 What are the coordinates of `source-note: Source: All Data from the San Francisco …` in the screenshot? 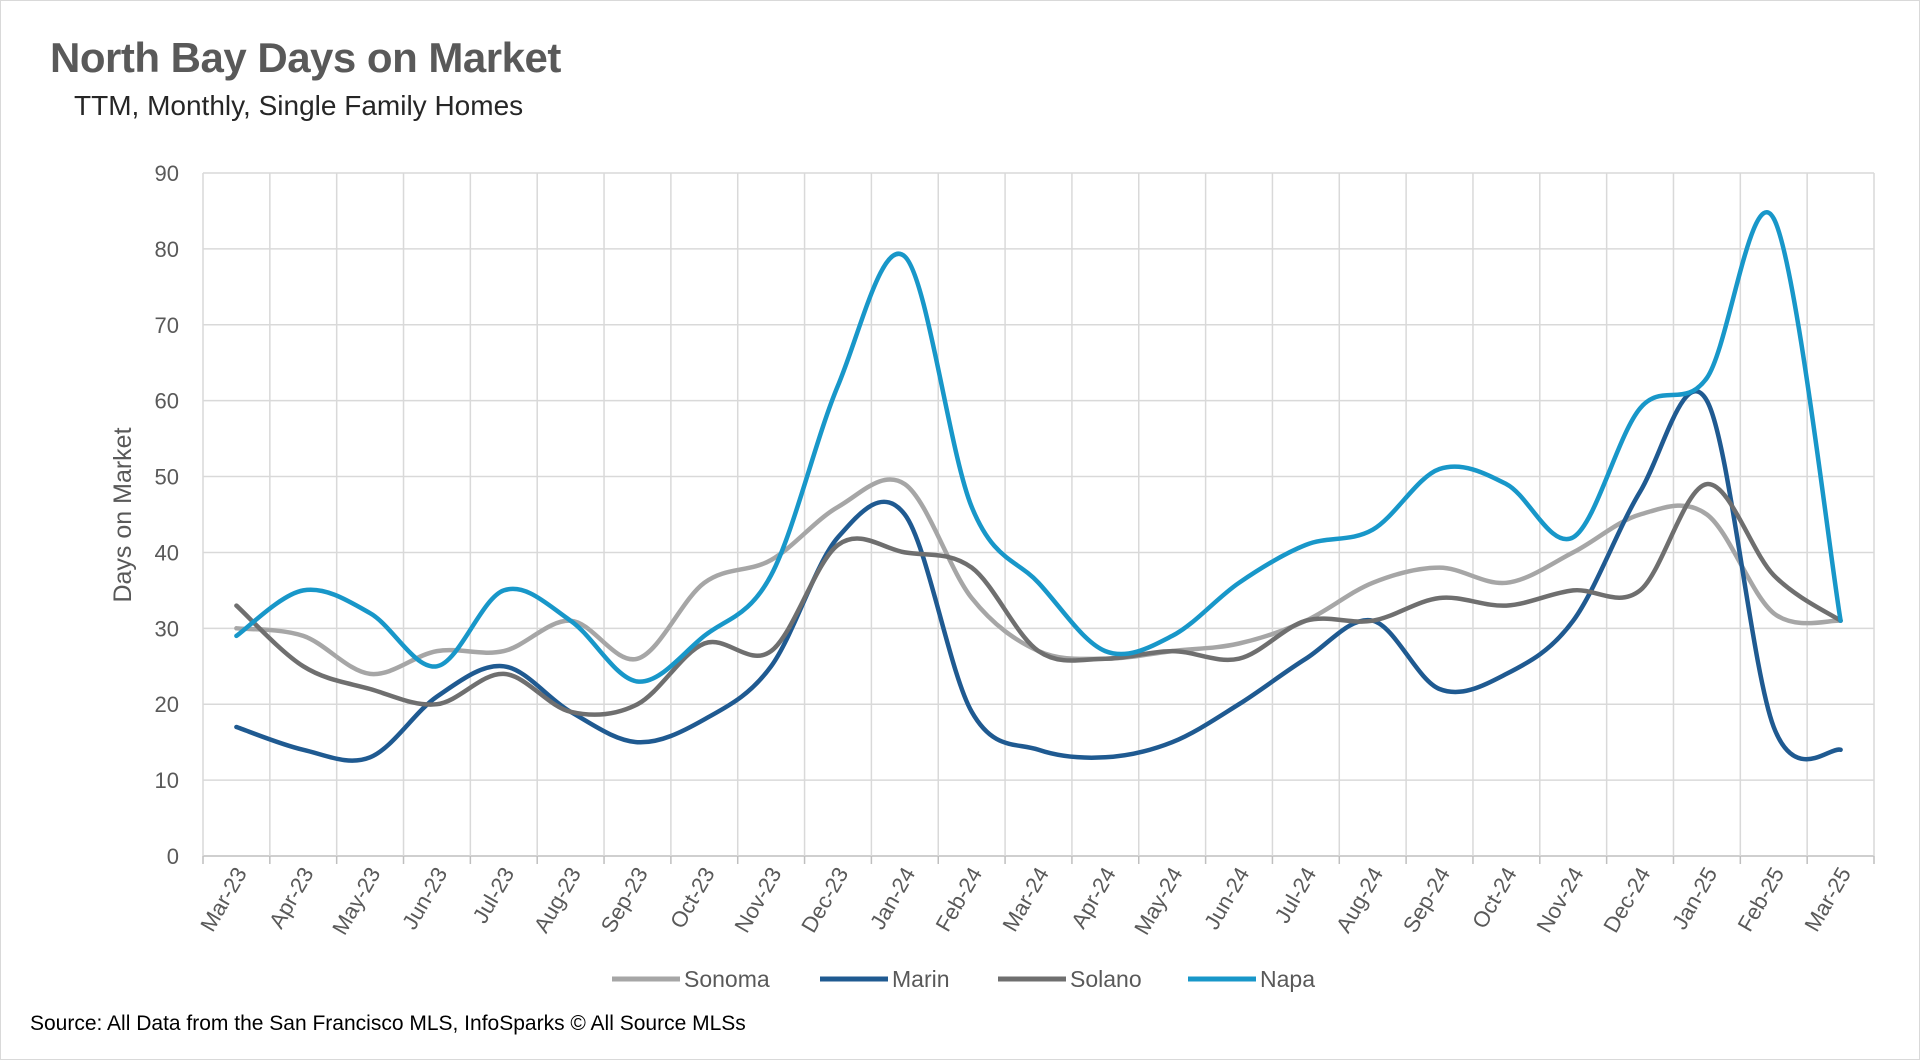 It's located at (388, 1023).